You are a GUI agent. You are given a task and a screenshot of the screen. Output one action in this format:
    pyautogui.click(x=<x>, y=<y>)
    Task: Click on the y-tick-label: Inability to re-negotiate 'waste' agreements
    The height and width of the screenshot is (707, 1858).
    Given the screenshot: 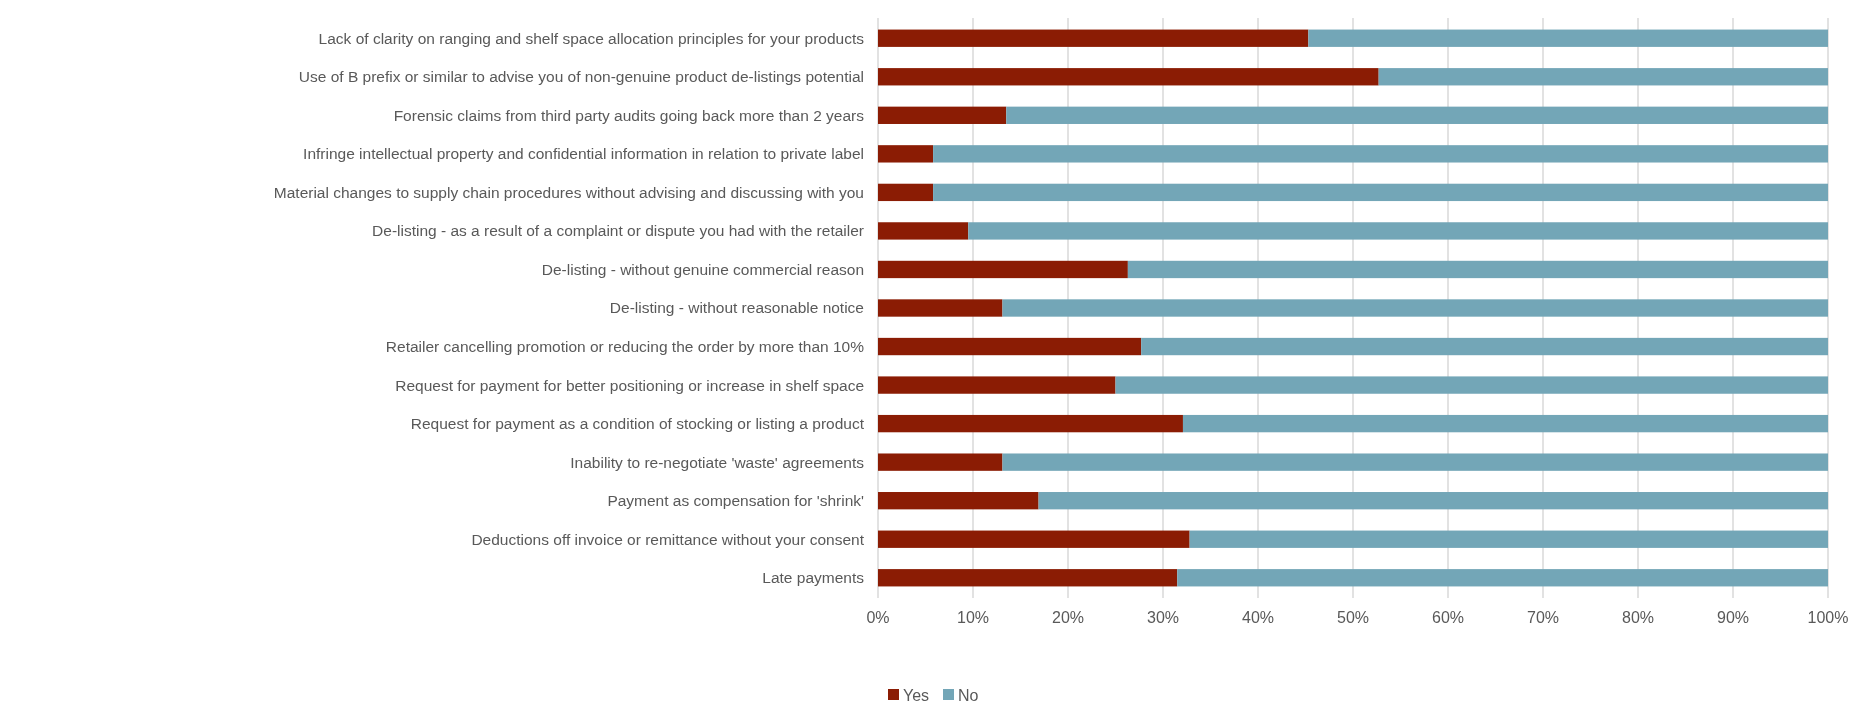 What is the action you would take?
    pyautogui.click(x=717, y=462)
    